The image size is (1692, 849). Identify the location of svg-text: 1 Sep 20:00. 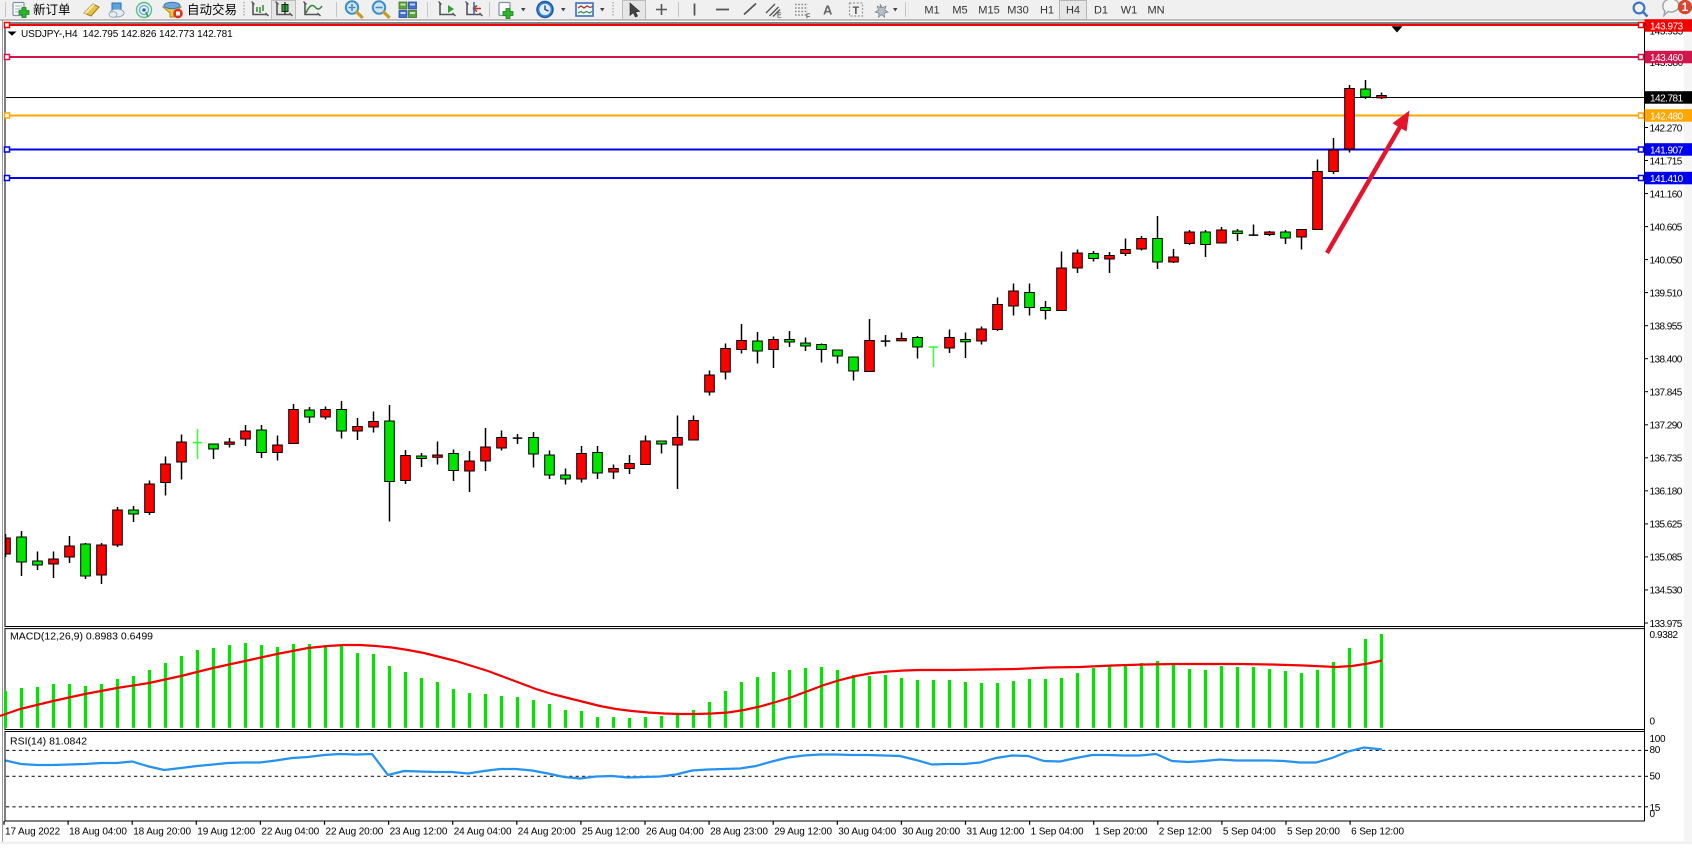
(1121, 832).